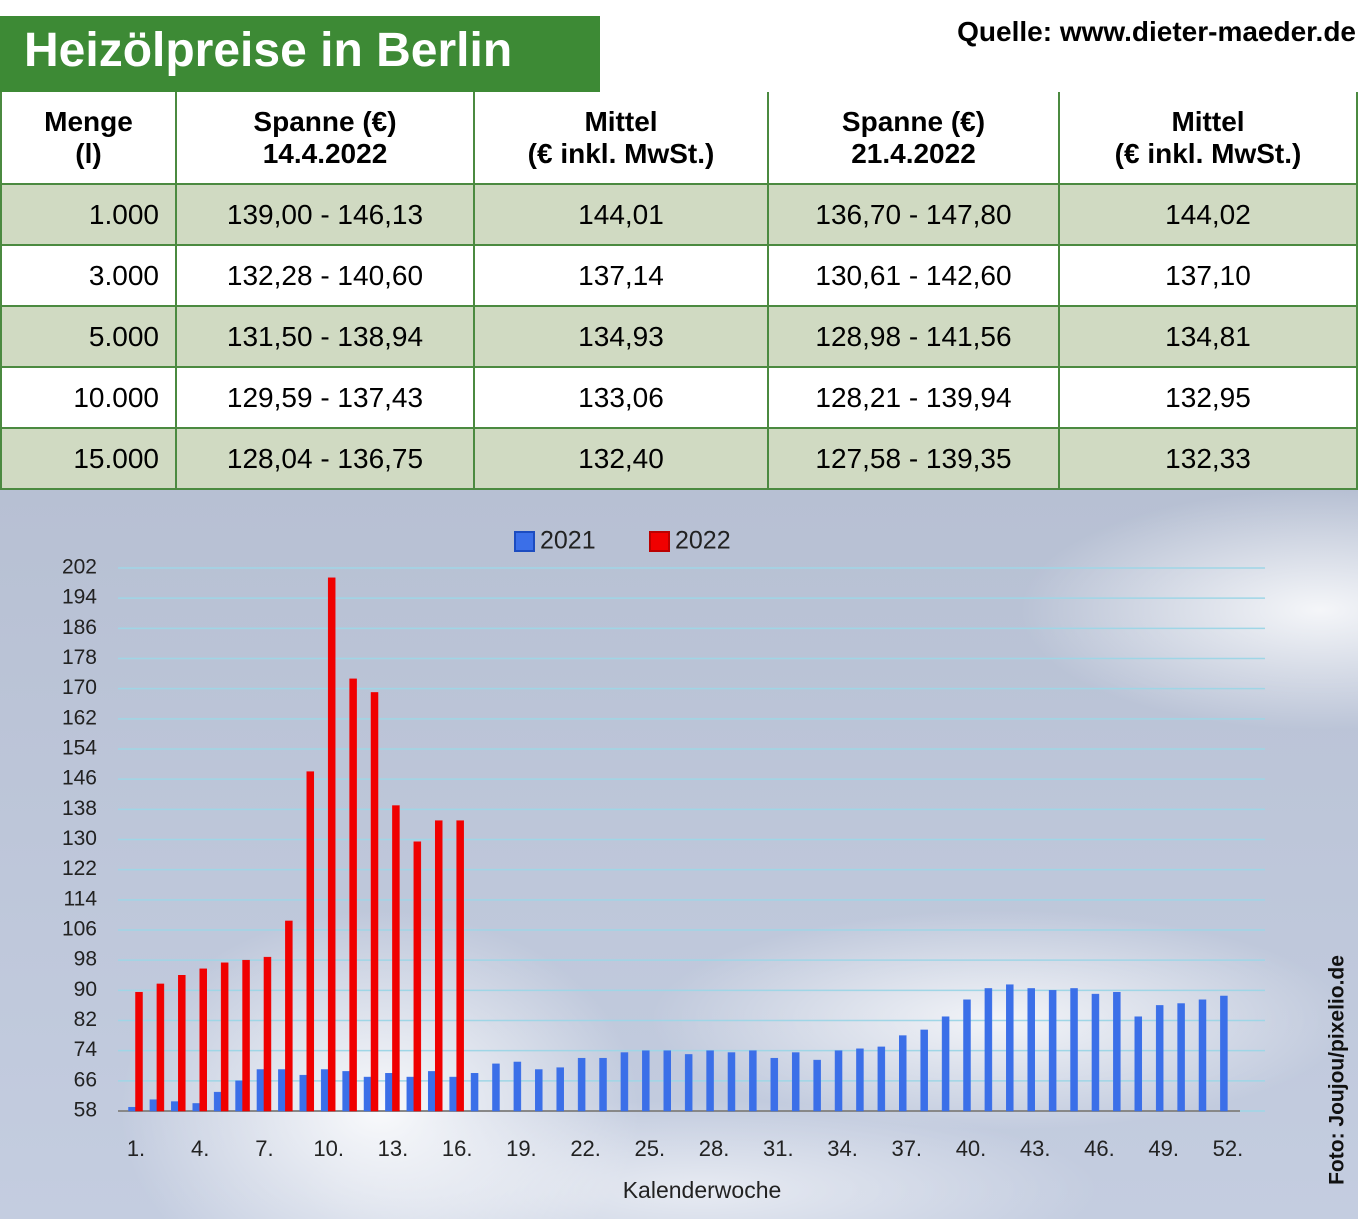  What do you see at coordinates (79, 567) in the screenshot?
I see `y-tick-label: 202` at bounding box center [79, 567].